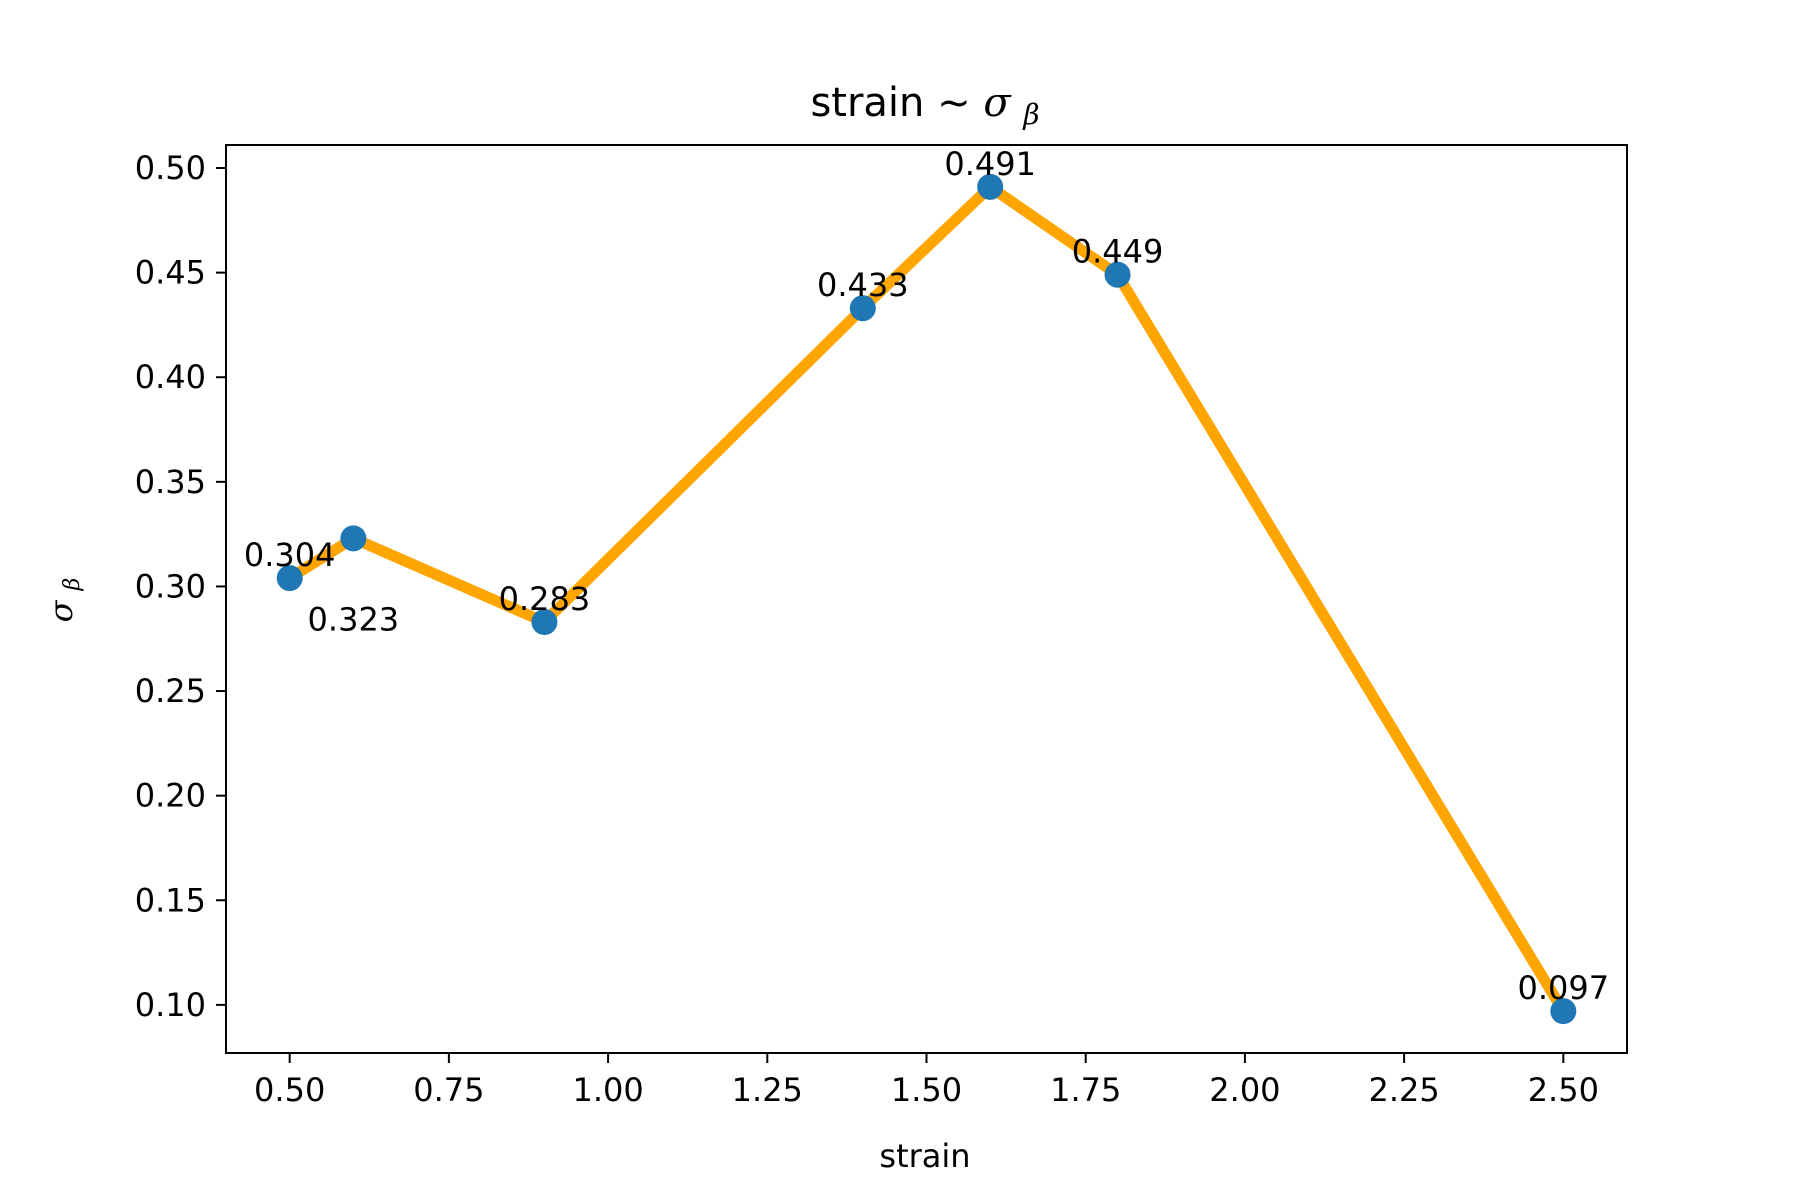  I want to click on x-axis-title: strain, so click(924, 1156).